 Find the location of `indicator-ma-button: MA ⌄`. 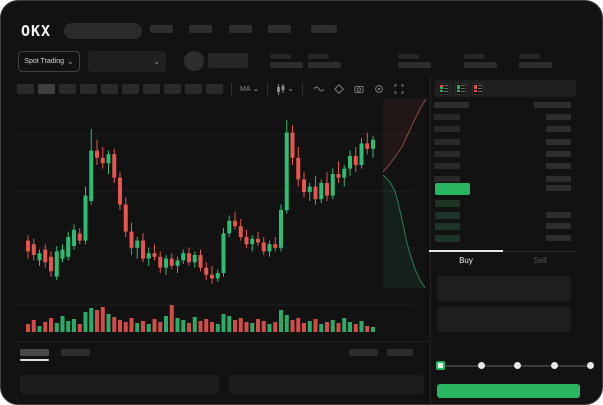

indicator-ma-button: MA ⌄ is located at coordinates (249, 89).